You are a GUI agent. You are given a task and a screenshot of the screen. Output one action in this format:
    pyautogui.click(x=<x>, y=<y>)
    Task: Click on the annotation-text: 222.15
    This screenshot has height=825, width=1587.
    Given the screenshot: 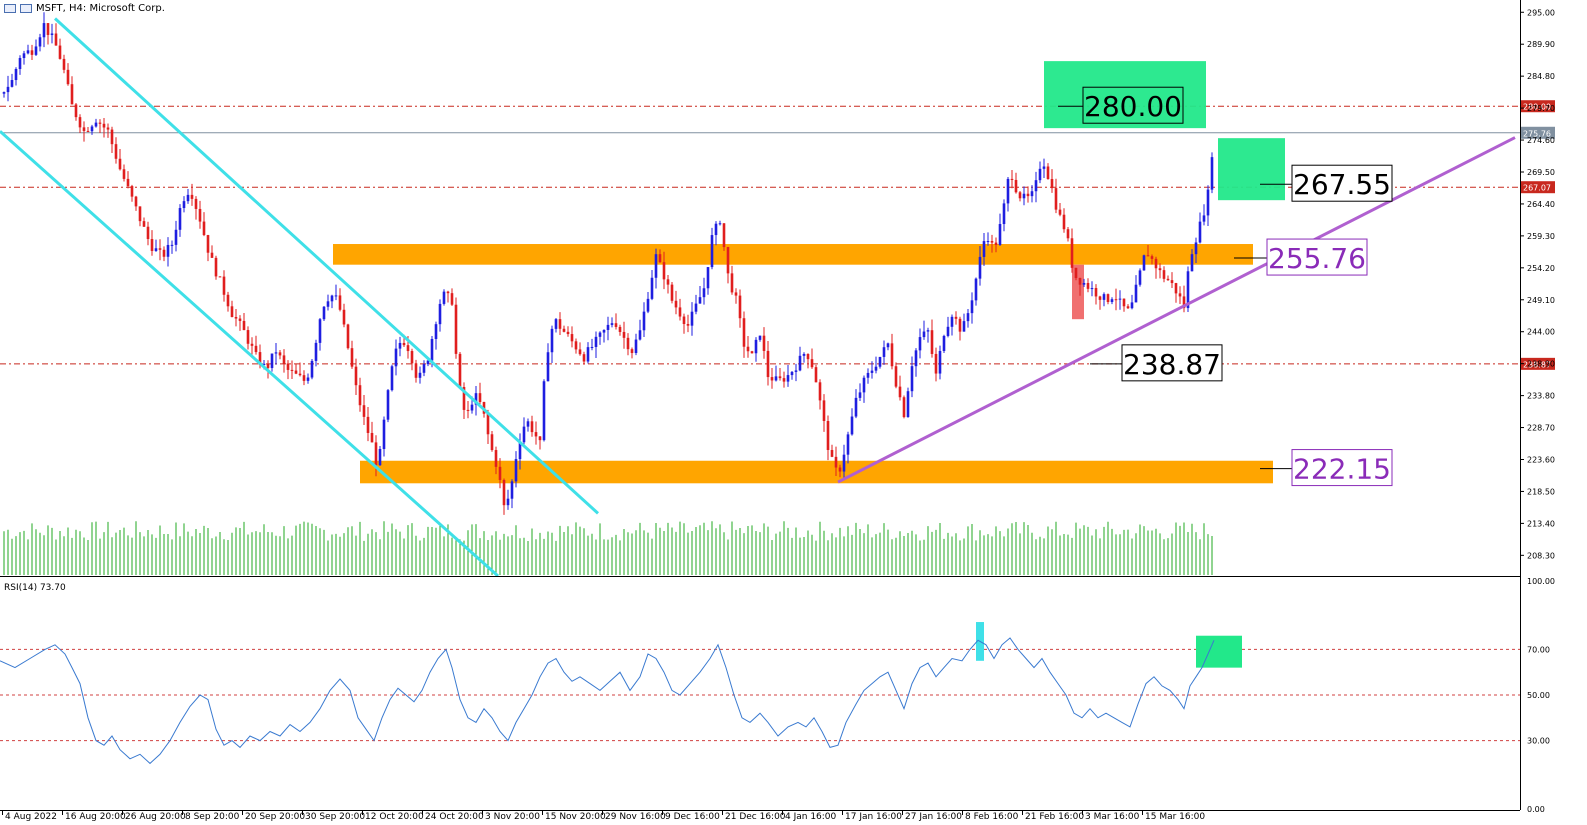 What is the action you would take?
    pyautogui.click(x=1342, y=469)
    